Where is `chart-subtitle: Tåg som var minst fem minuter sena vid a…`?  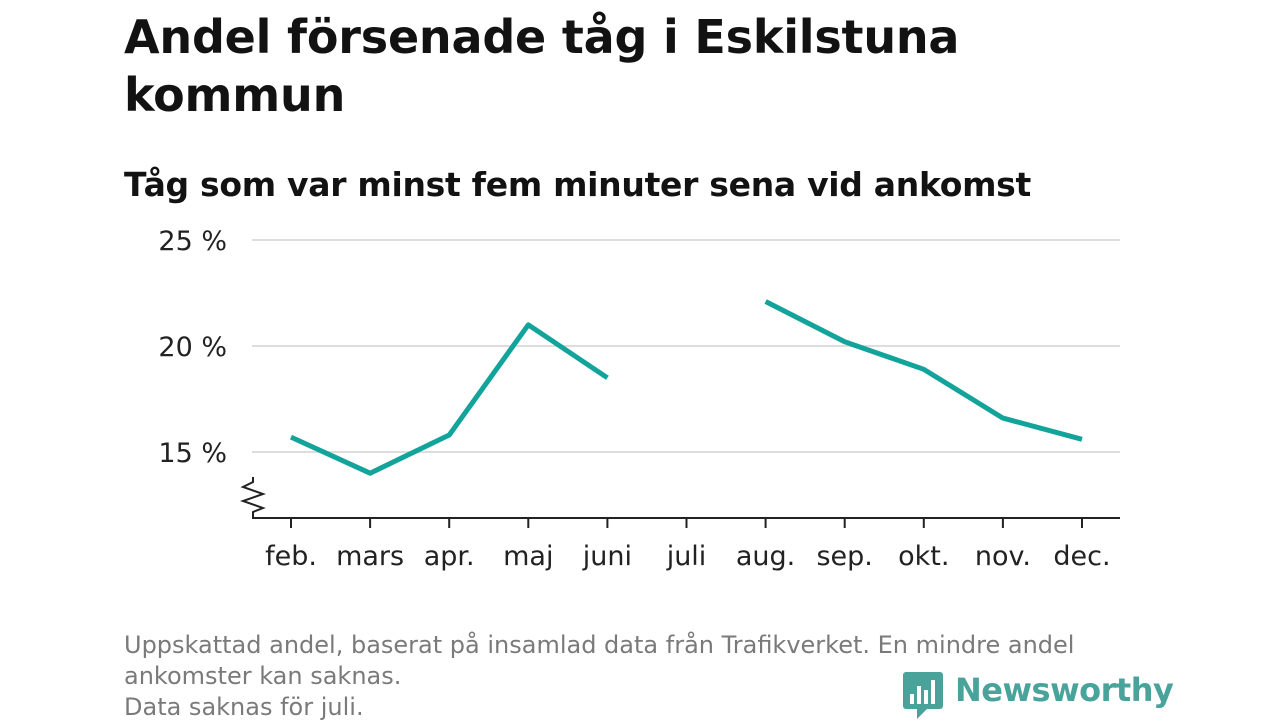 chart-subtitle: Tåg som var minst fem minuter sena vid a… is located at coordinates (577, 184).